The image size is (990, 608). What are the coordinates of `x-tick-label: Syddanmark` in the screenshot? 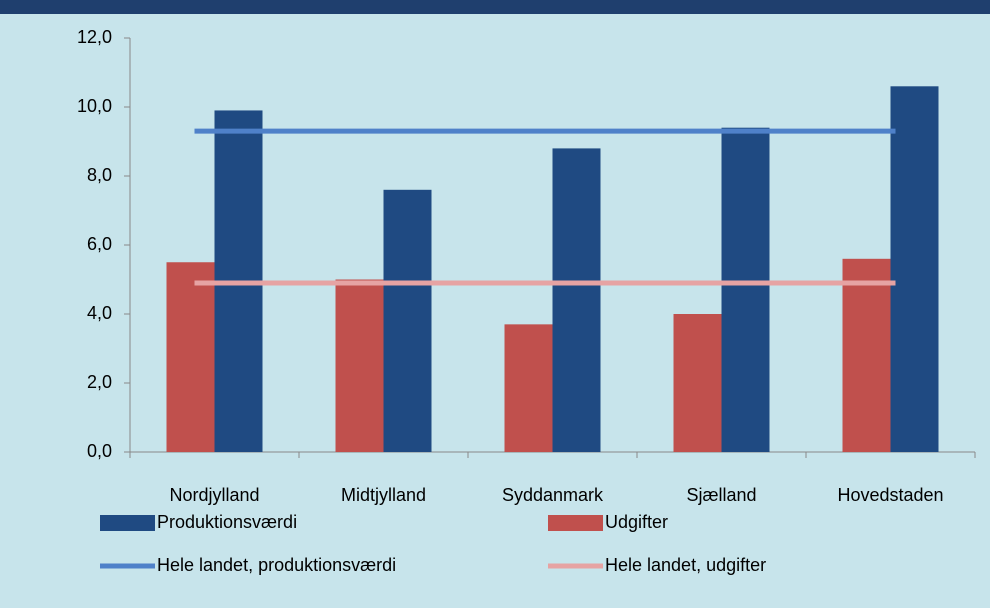 It's located at (553, 495).